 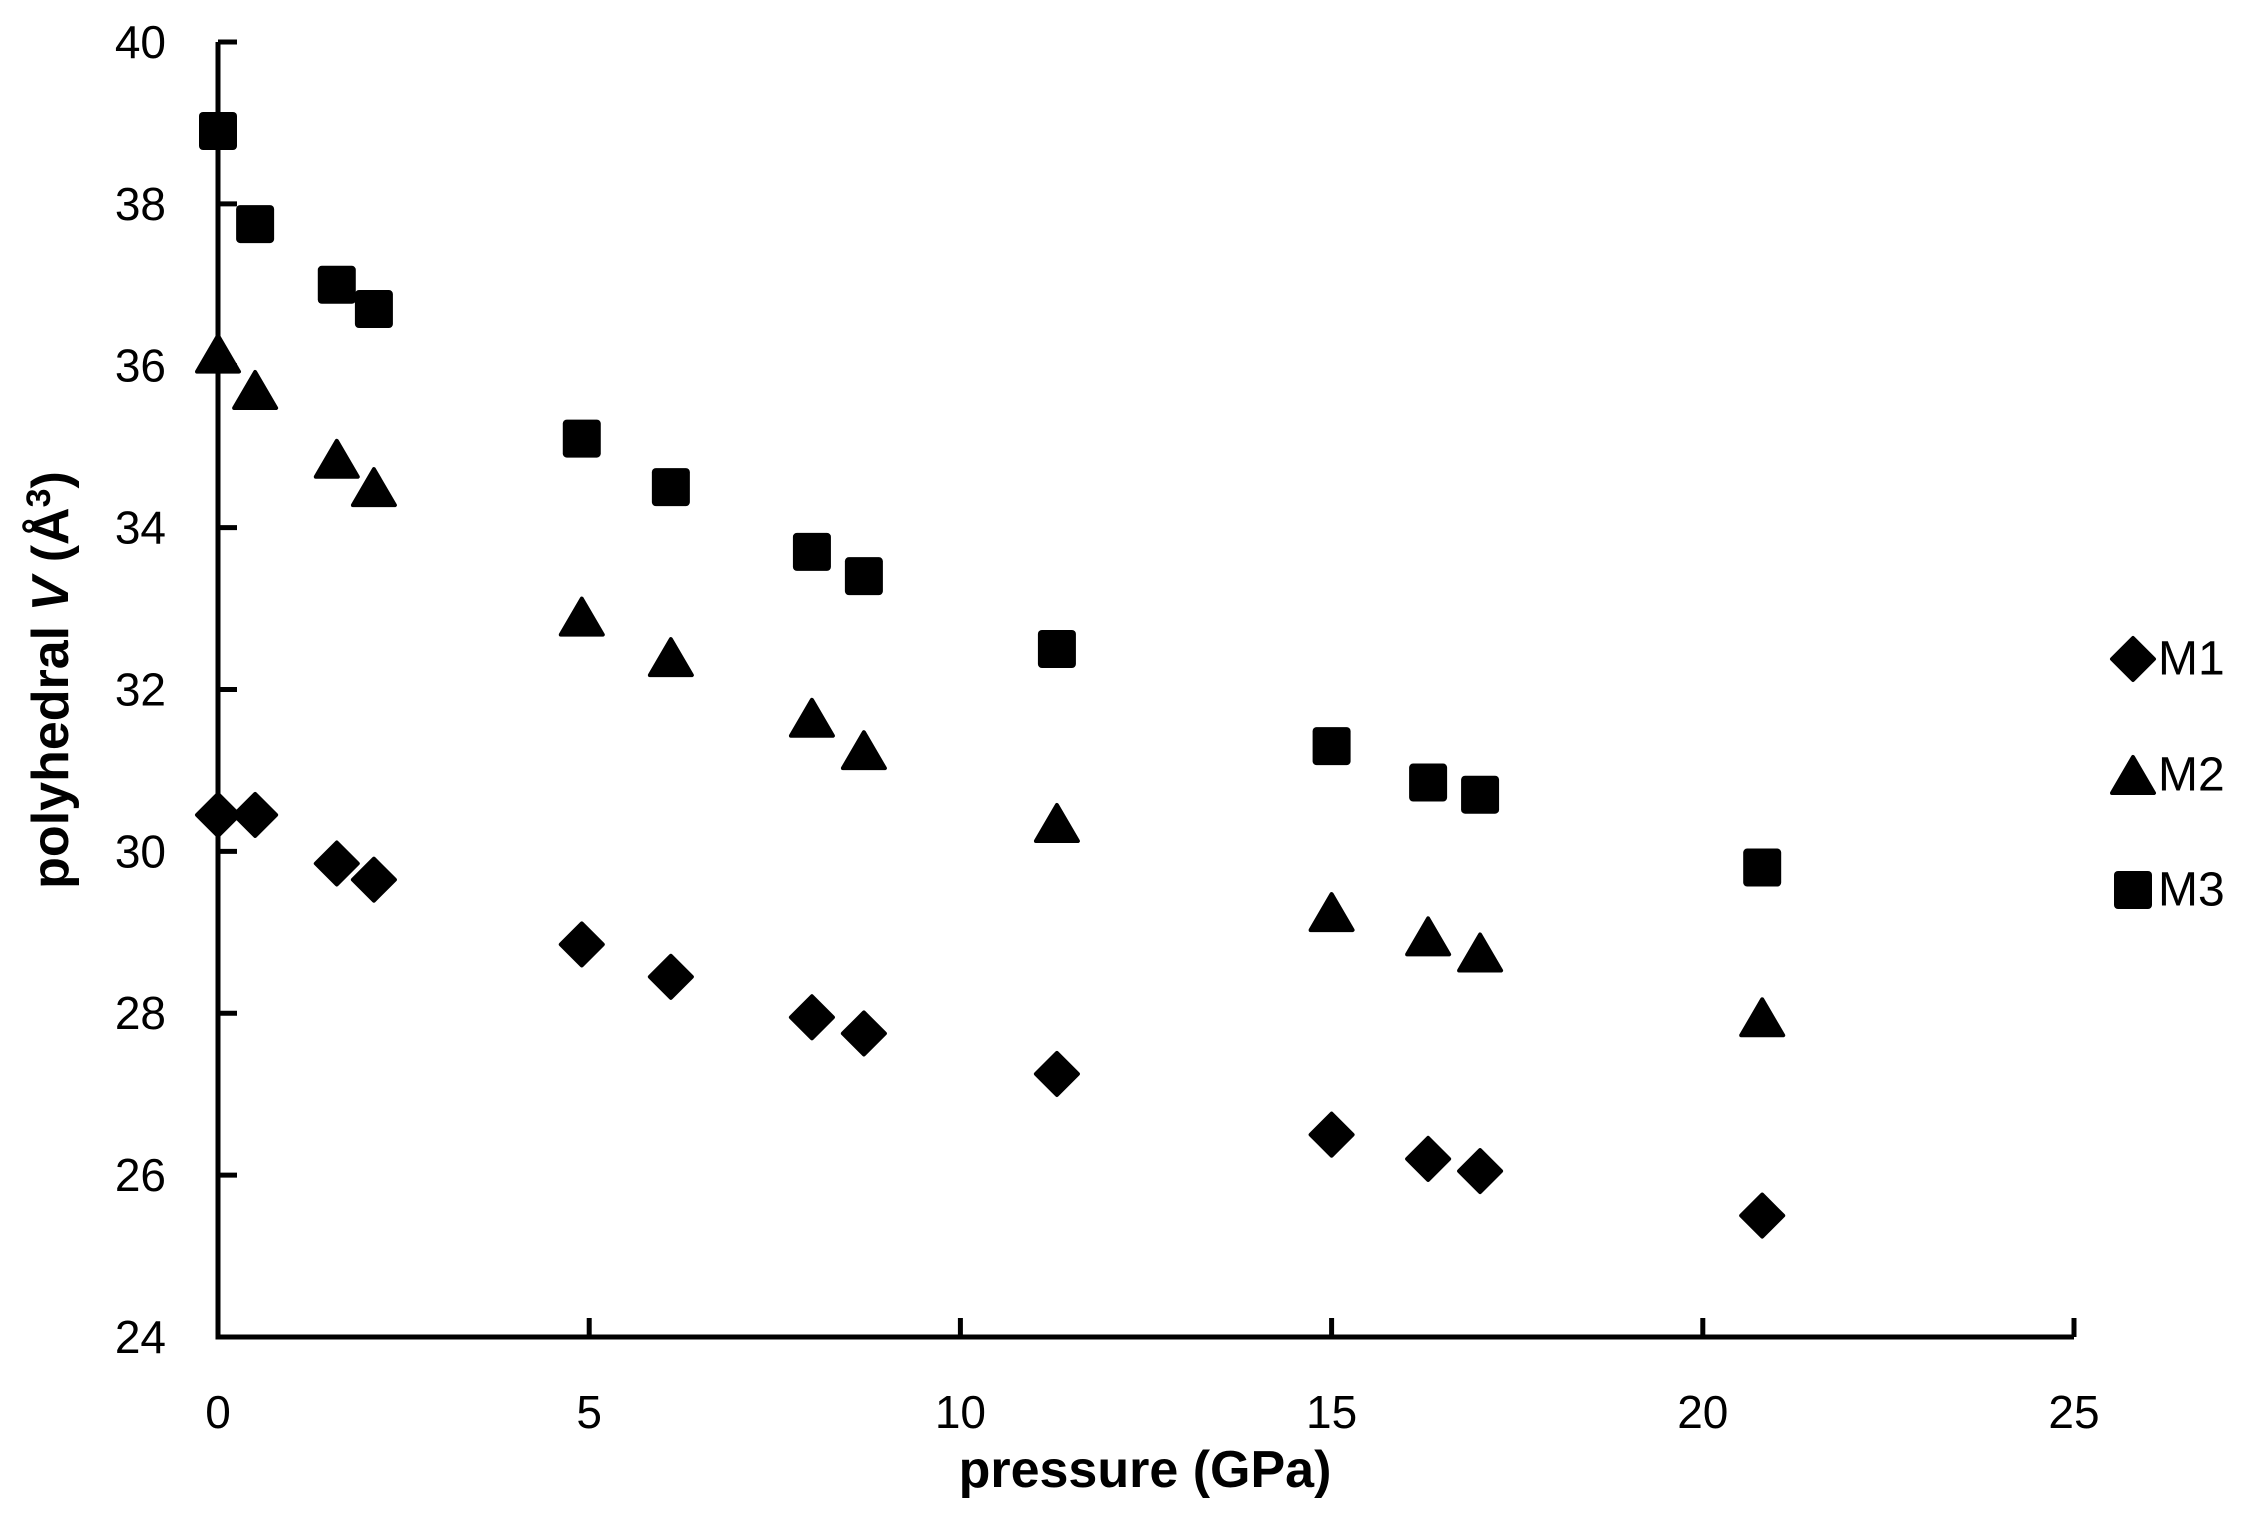 I want to click on y-tick-label-28: 28, so click(x=140, y=1013).